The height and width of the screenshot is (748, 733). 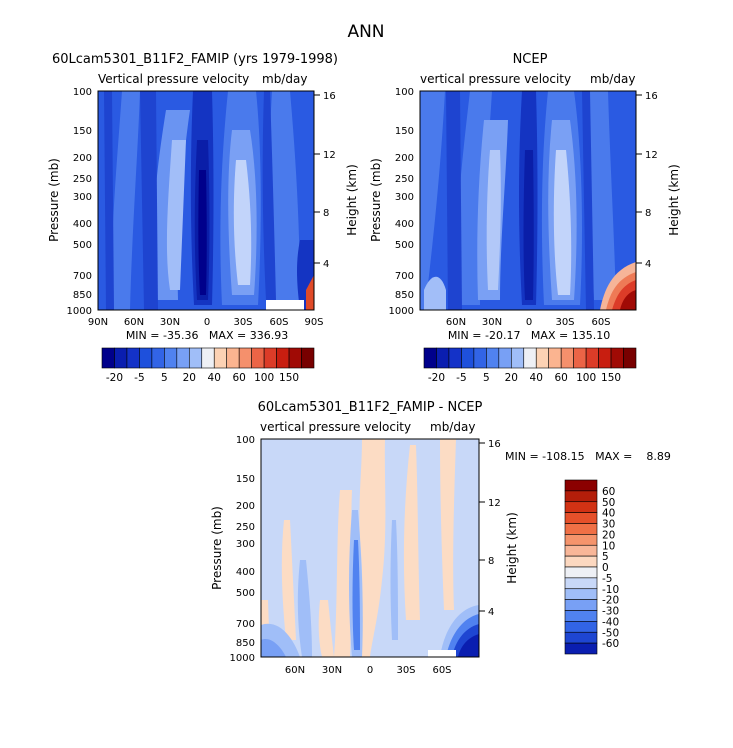 What do you see at coordinates (289, 378) in the screenshot?
I see `colorbar-model-label: 150` at bounding box center [289, 378].